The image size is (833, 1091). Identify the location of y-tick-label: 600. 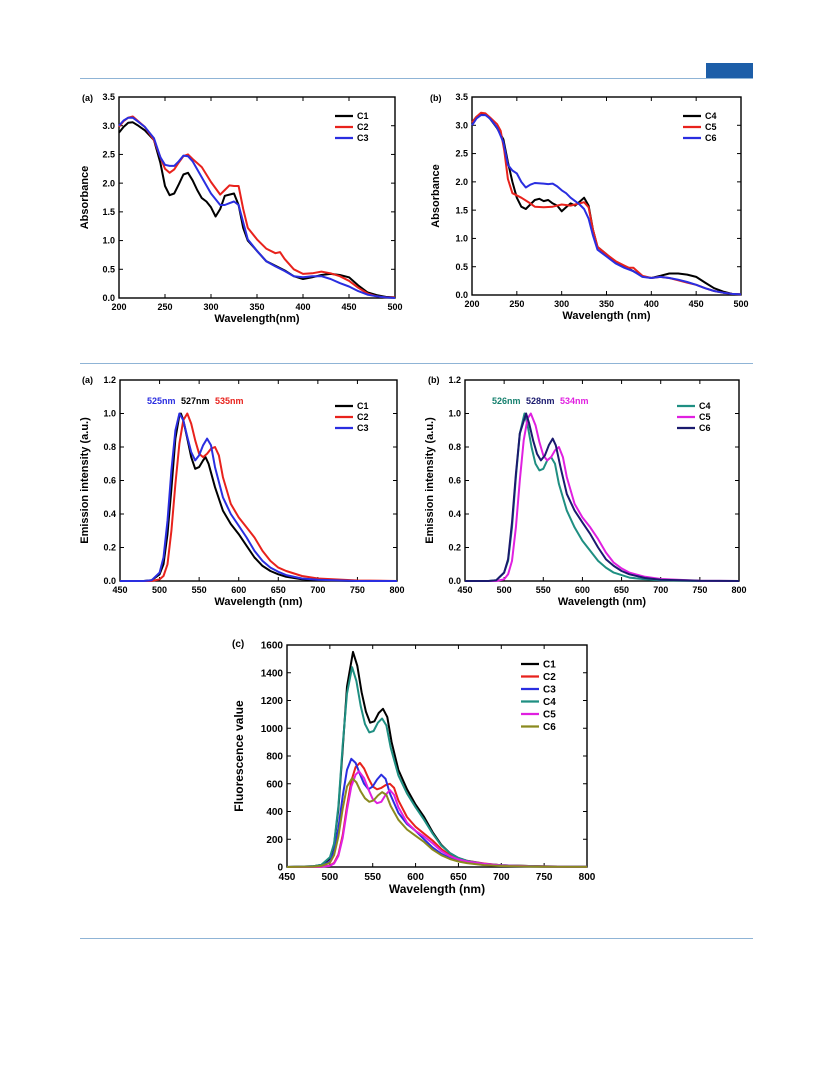
(274, 784).